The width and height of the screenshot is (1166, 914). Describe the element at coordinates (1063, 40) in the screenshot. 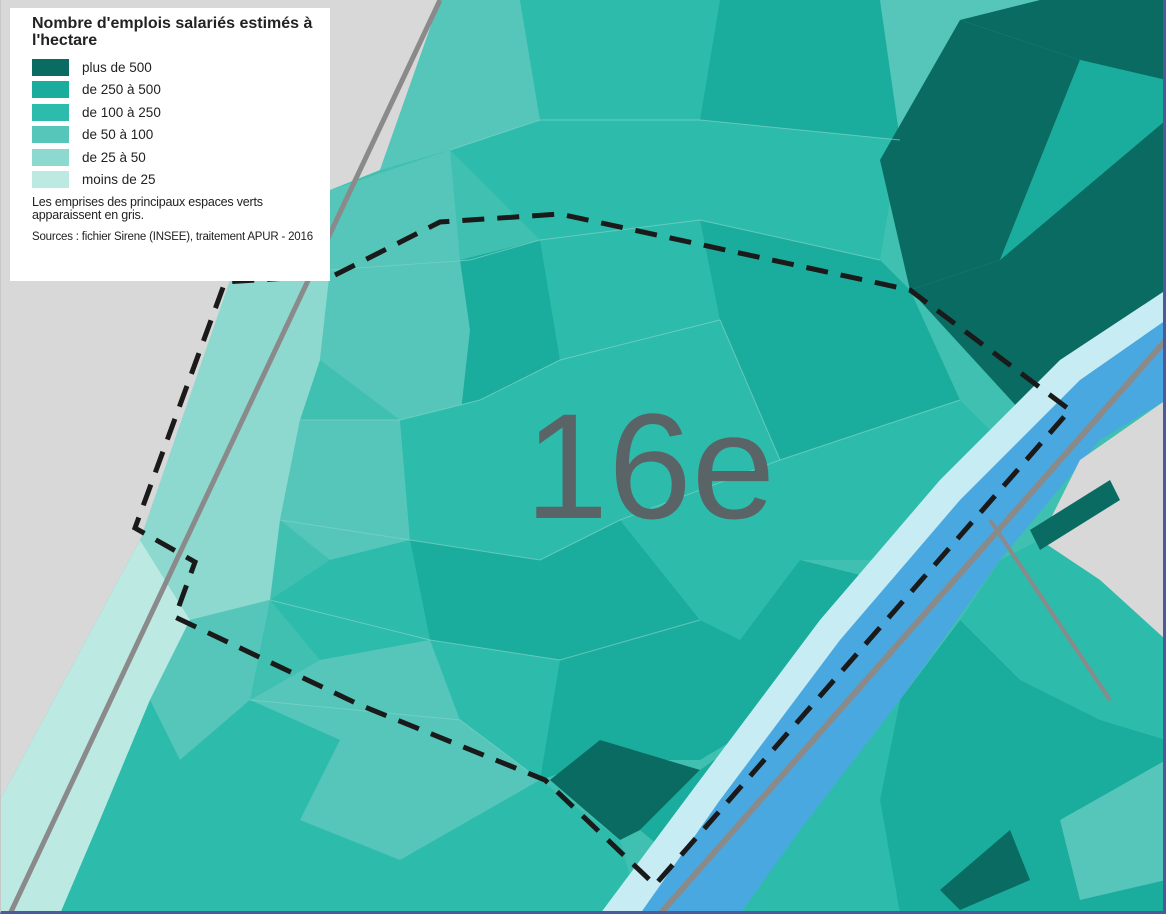

I see `block-dark-nr1` at that location.